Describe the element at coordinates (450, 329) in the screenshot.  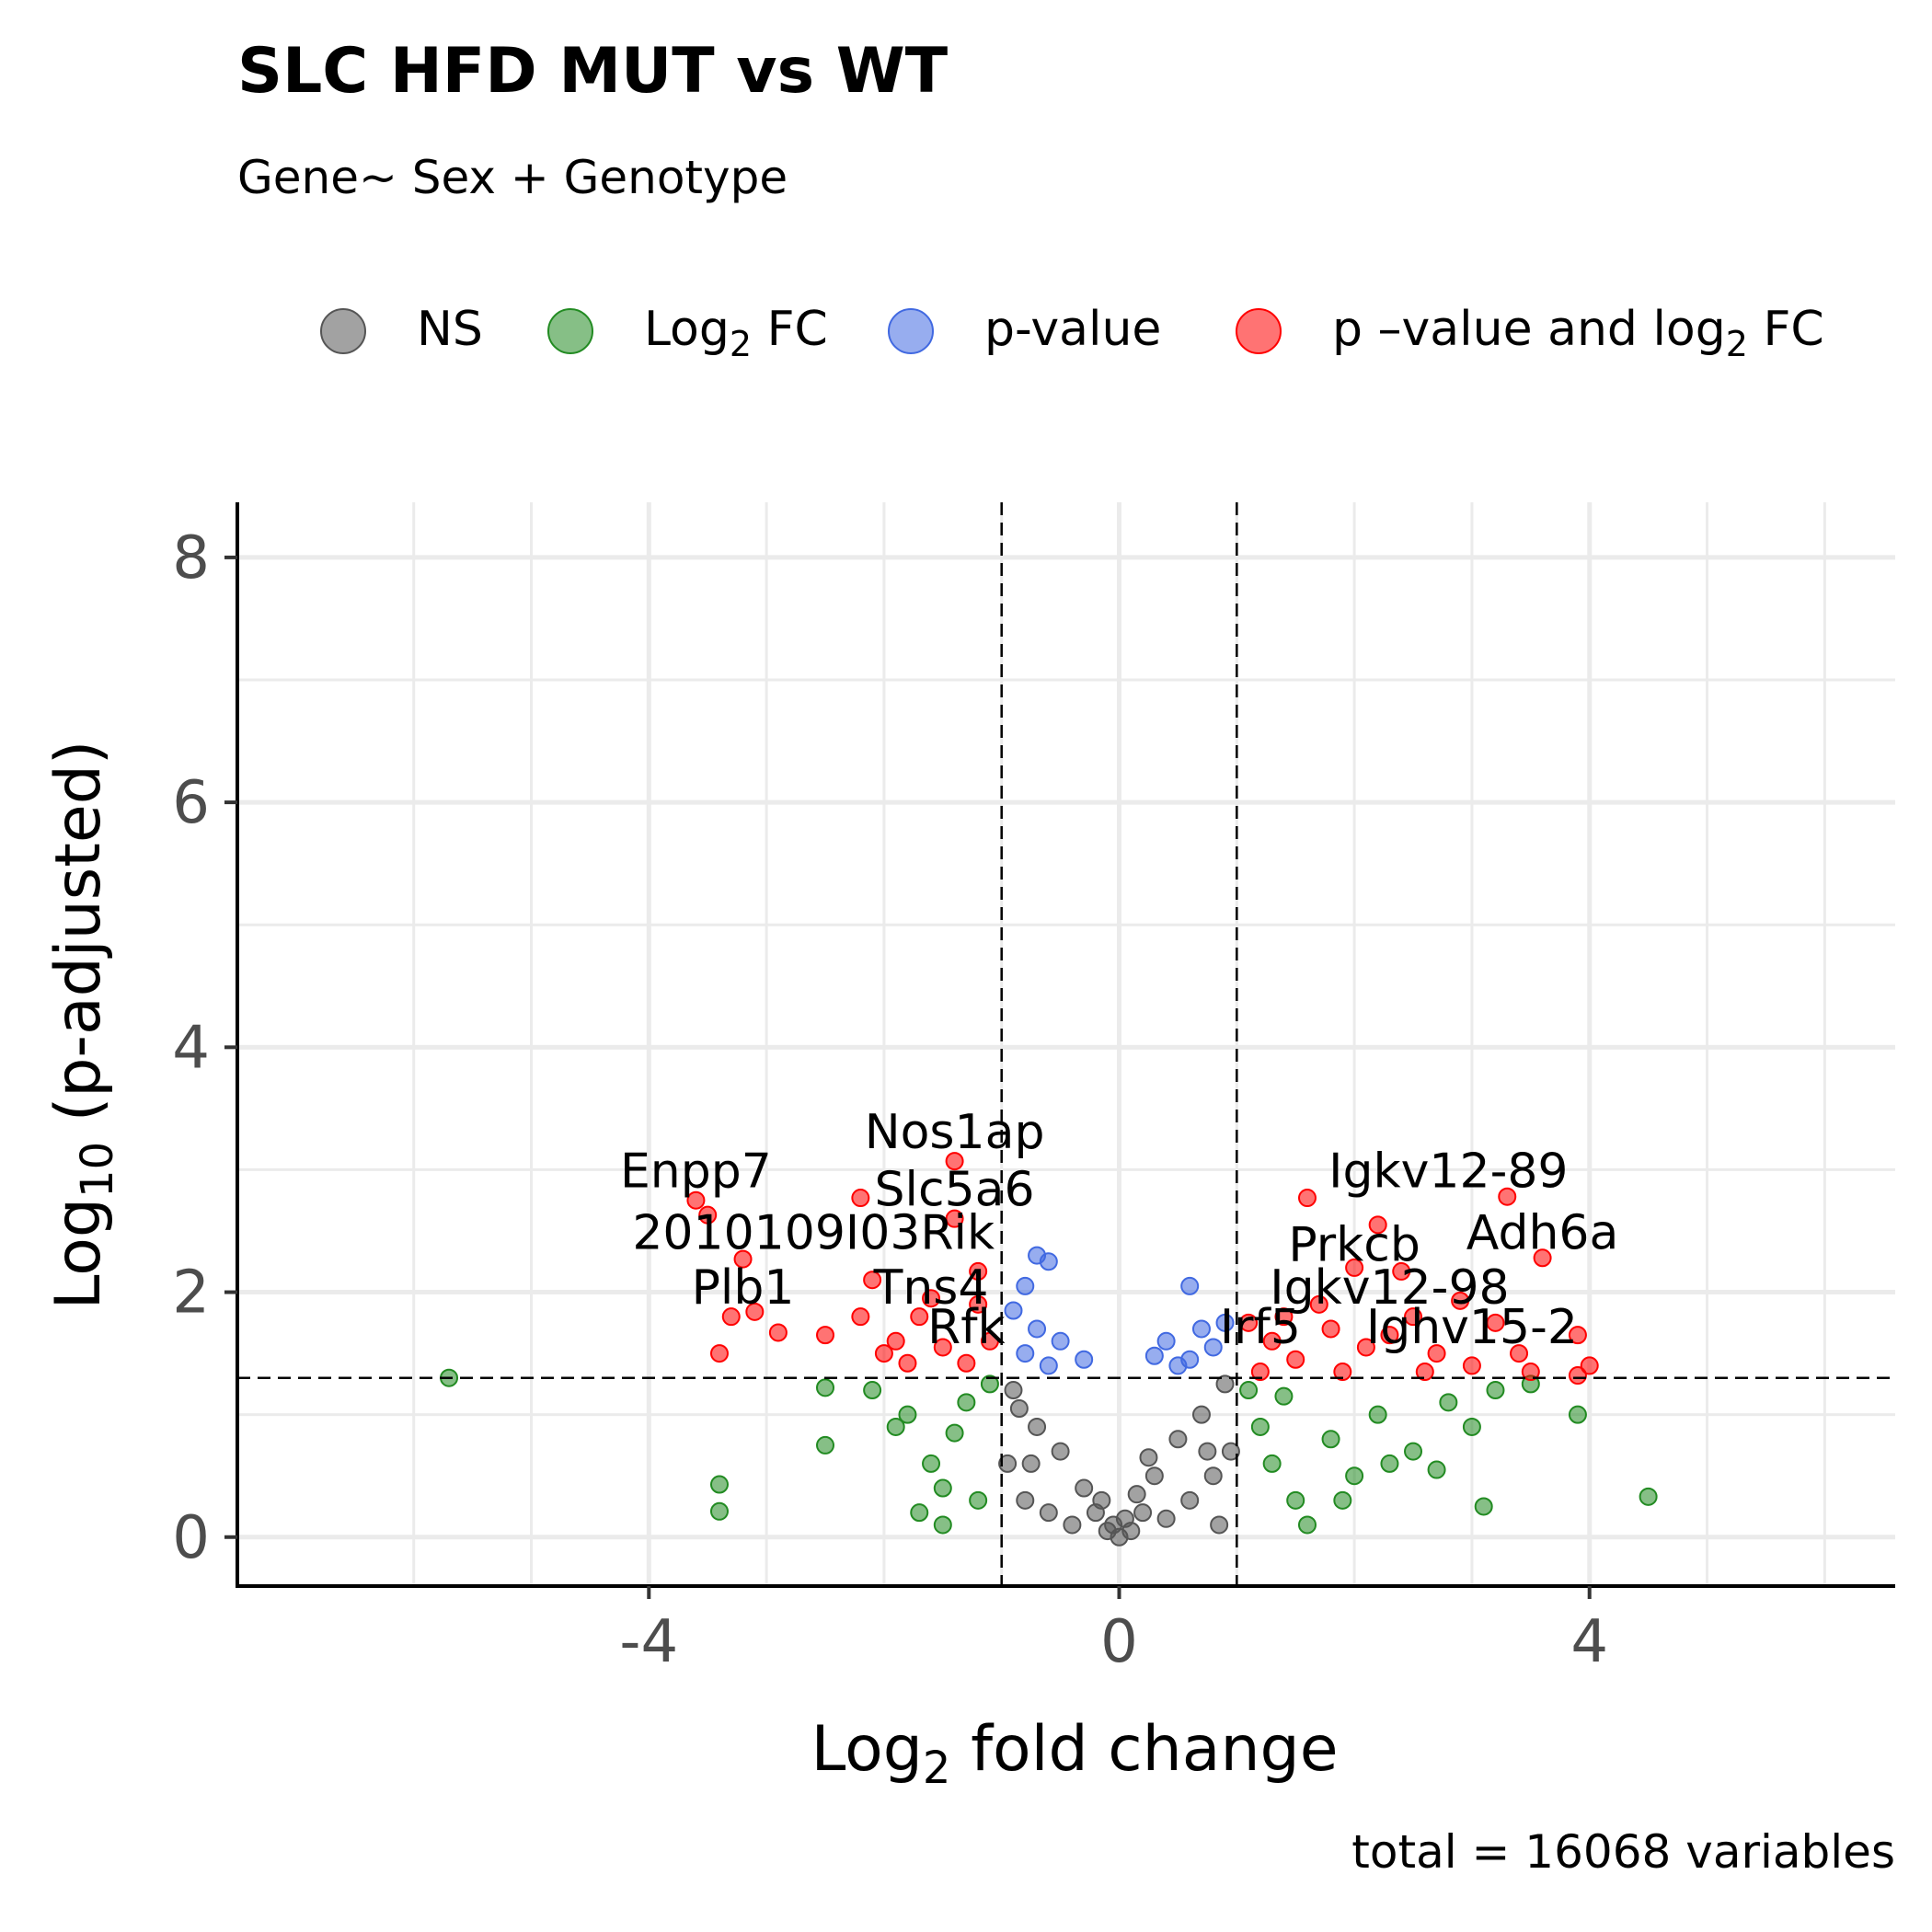
I see `legend-label-ns: NS` at that location.